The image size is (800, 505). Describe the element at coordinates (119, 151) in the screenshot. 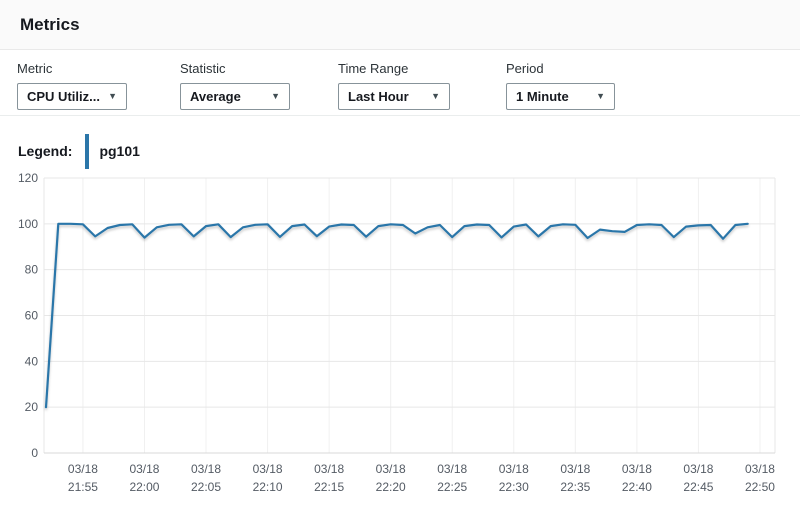

I see `legend-series-name: pg101` at that location.